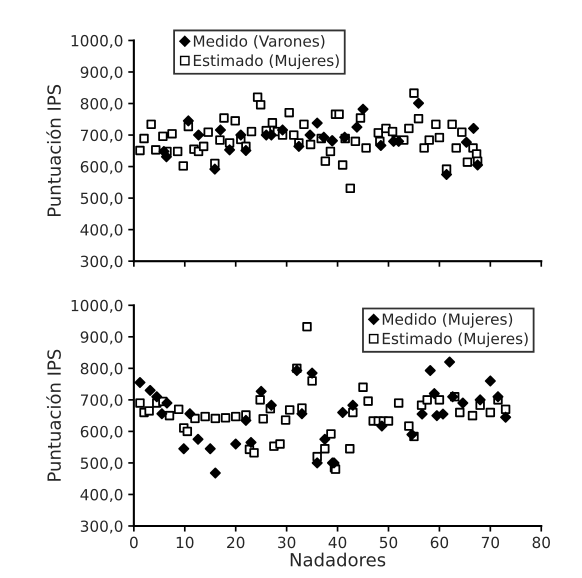  I want to click on x-tick-label: 80, so click(541, 542).